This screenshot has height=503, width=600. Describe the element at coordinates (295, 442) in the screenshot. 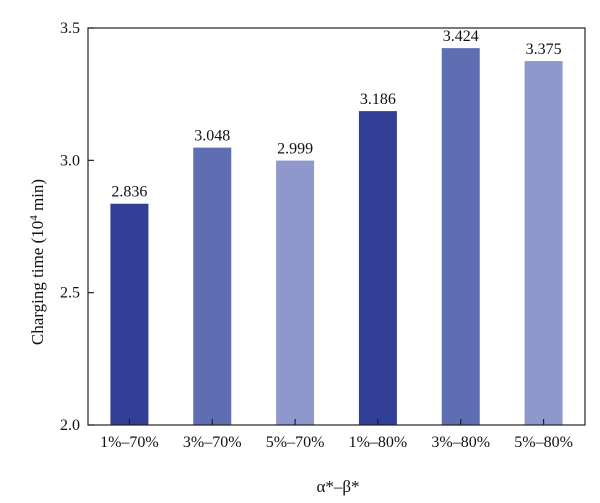

I see `x-tick-label-3: 5%–70%` at that location.